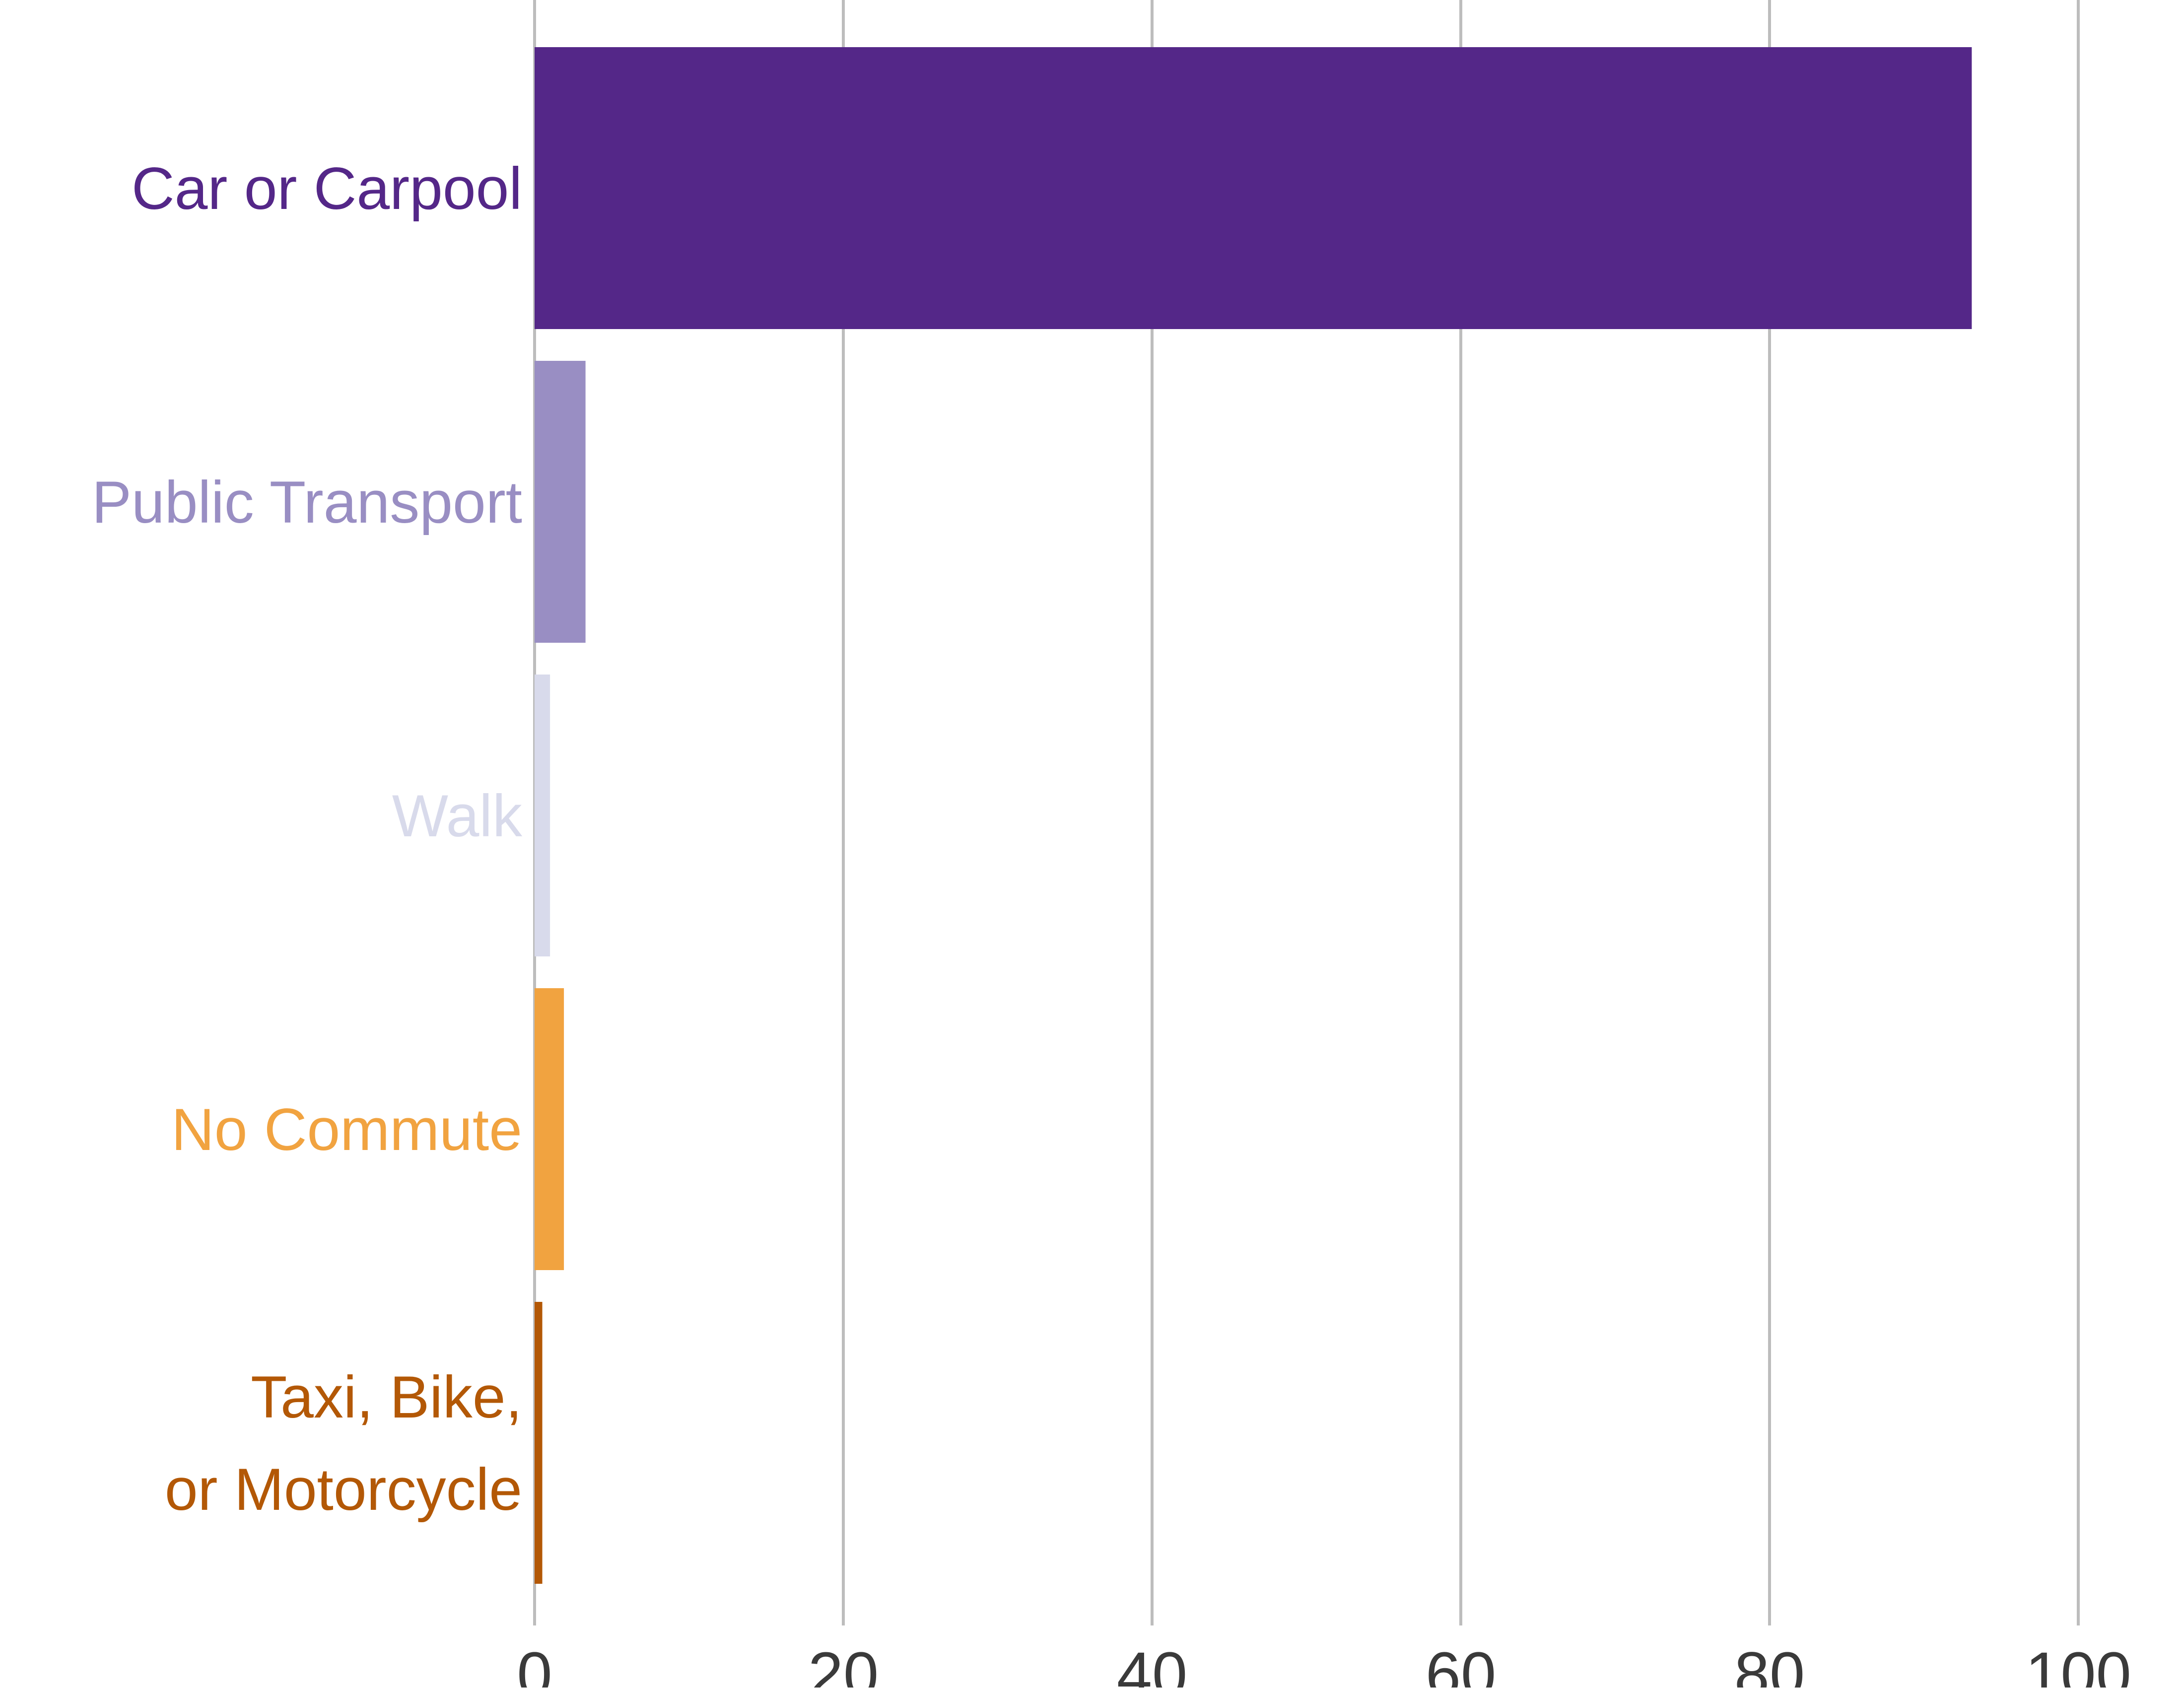 The height and width of the screenshot is (1690, 2184). Describe the element at coordinates (1324, 1665) in the screenshot. I see `x-tick-labels: 0 20 40 60 80 100` at that location.